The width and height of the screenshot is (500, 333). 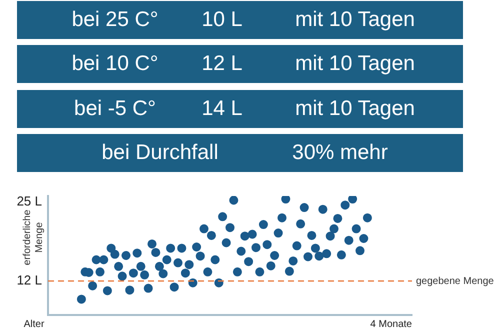 I want to click on text: 12 L, so click(x=222, y=64).